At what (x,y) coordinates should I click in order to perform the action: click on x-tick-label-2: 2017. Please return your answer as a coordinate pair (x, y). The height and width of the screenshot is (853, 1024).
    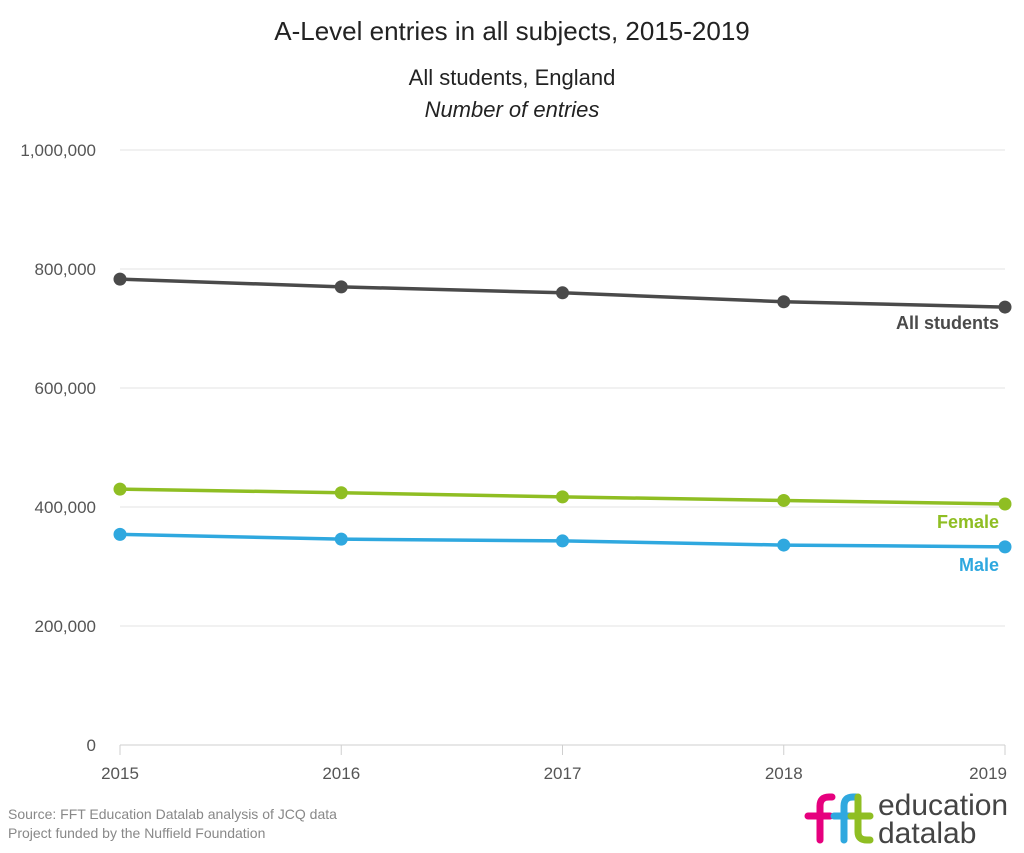
    Looking at the image, I should click on (563, 773).